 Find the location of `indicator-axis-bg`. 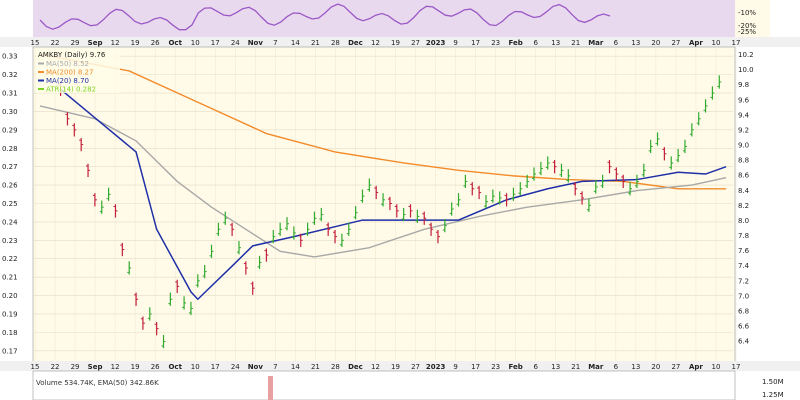

indicator-axis-bg is located at coordinates (752, 18).